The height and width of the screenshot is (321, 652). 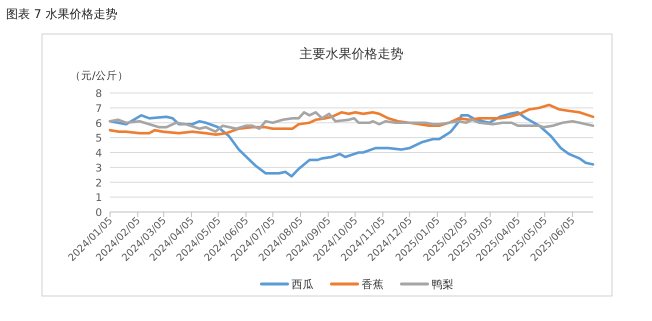 I want to click on y-tick-label: 4, so click(x=98, y=154).